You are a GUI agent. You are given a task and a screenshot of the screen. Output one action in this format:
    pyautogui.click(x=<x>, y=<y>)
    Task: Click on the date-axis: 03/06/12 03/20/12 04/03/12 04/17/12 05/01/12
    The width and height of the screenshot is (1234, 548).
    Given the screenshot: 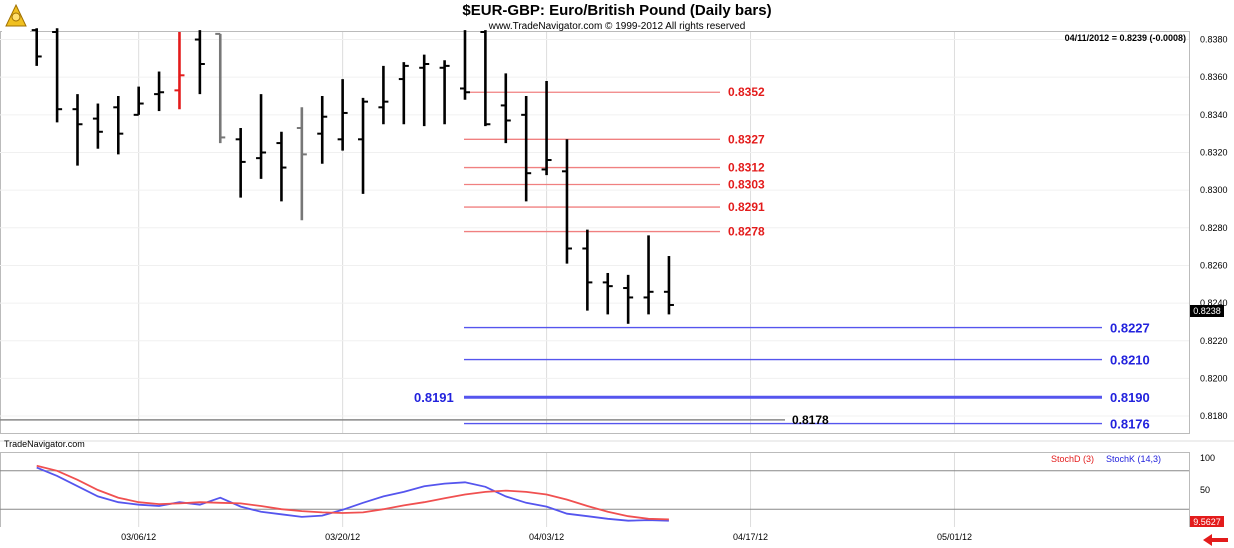 What is the action you would take?
    pyautogui.click(x=546, y=537)
    